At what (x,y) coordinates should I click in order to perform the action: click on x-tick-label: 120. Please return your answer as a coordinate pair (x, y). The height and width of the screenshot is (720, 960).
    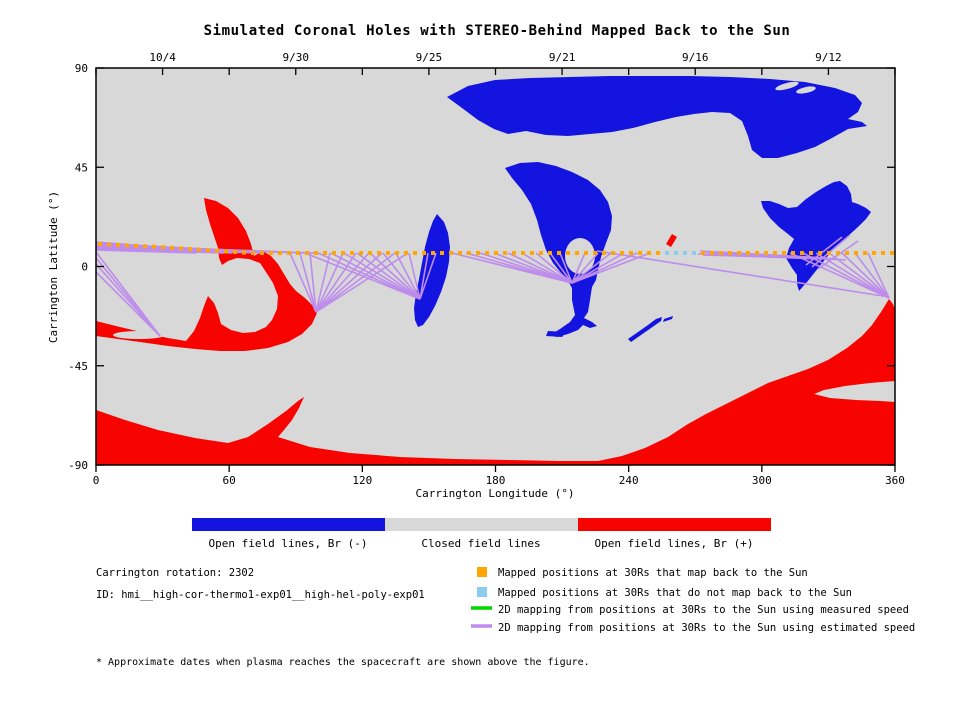
    Looking at the image, I should click on (362, 480).